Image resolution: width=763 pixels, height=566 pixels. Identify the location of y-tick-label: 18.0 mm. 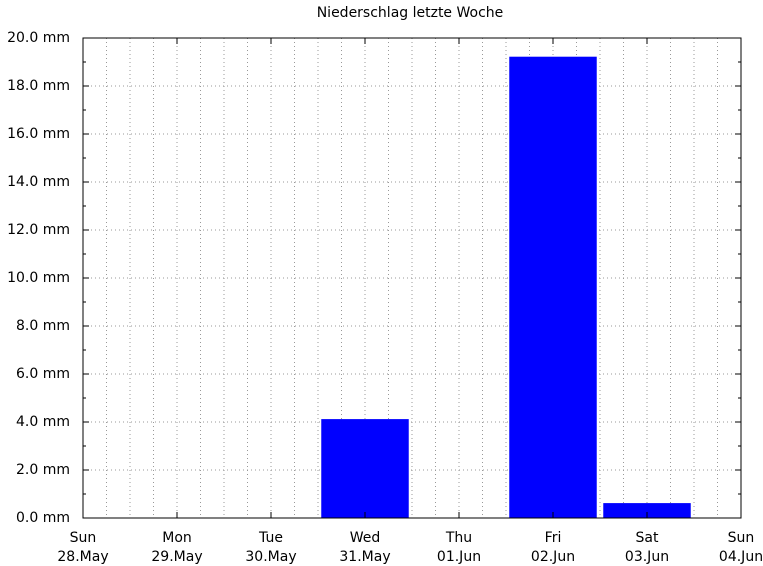
(38, 86).